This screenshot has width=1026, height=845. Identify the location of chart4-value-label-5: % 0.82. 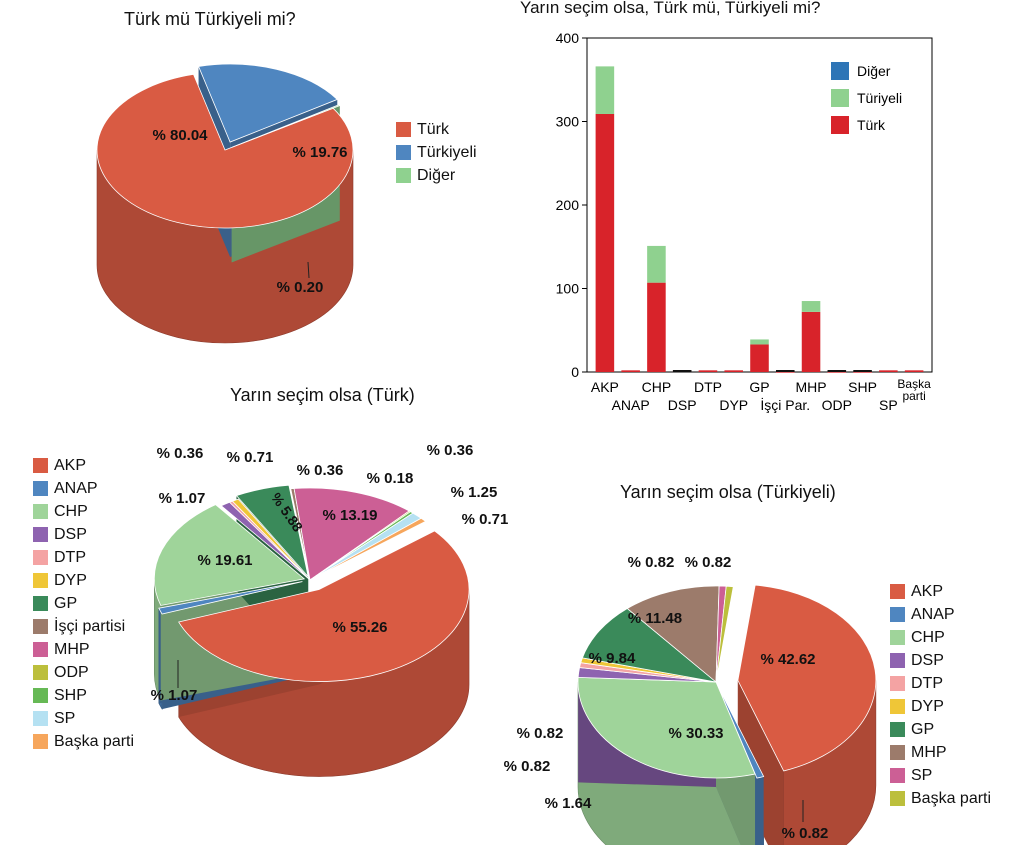
(527, 766).